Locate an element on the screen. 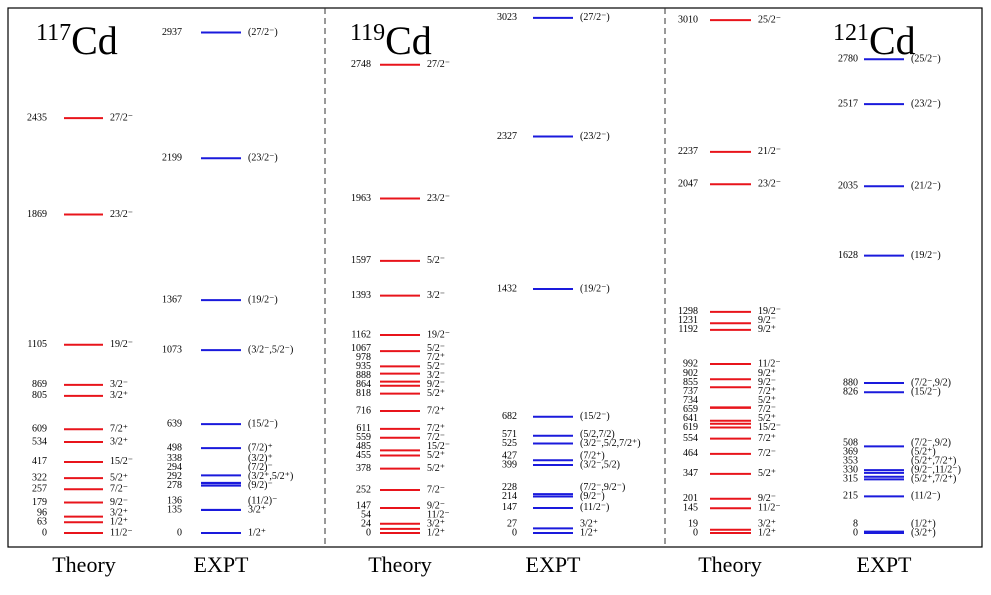  level-energy: 3010 is located at coordinates (688, 19).